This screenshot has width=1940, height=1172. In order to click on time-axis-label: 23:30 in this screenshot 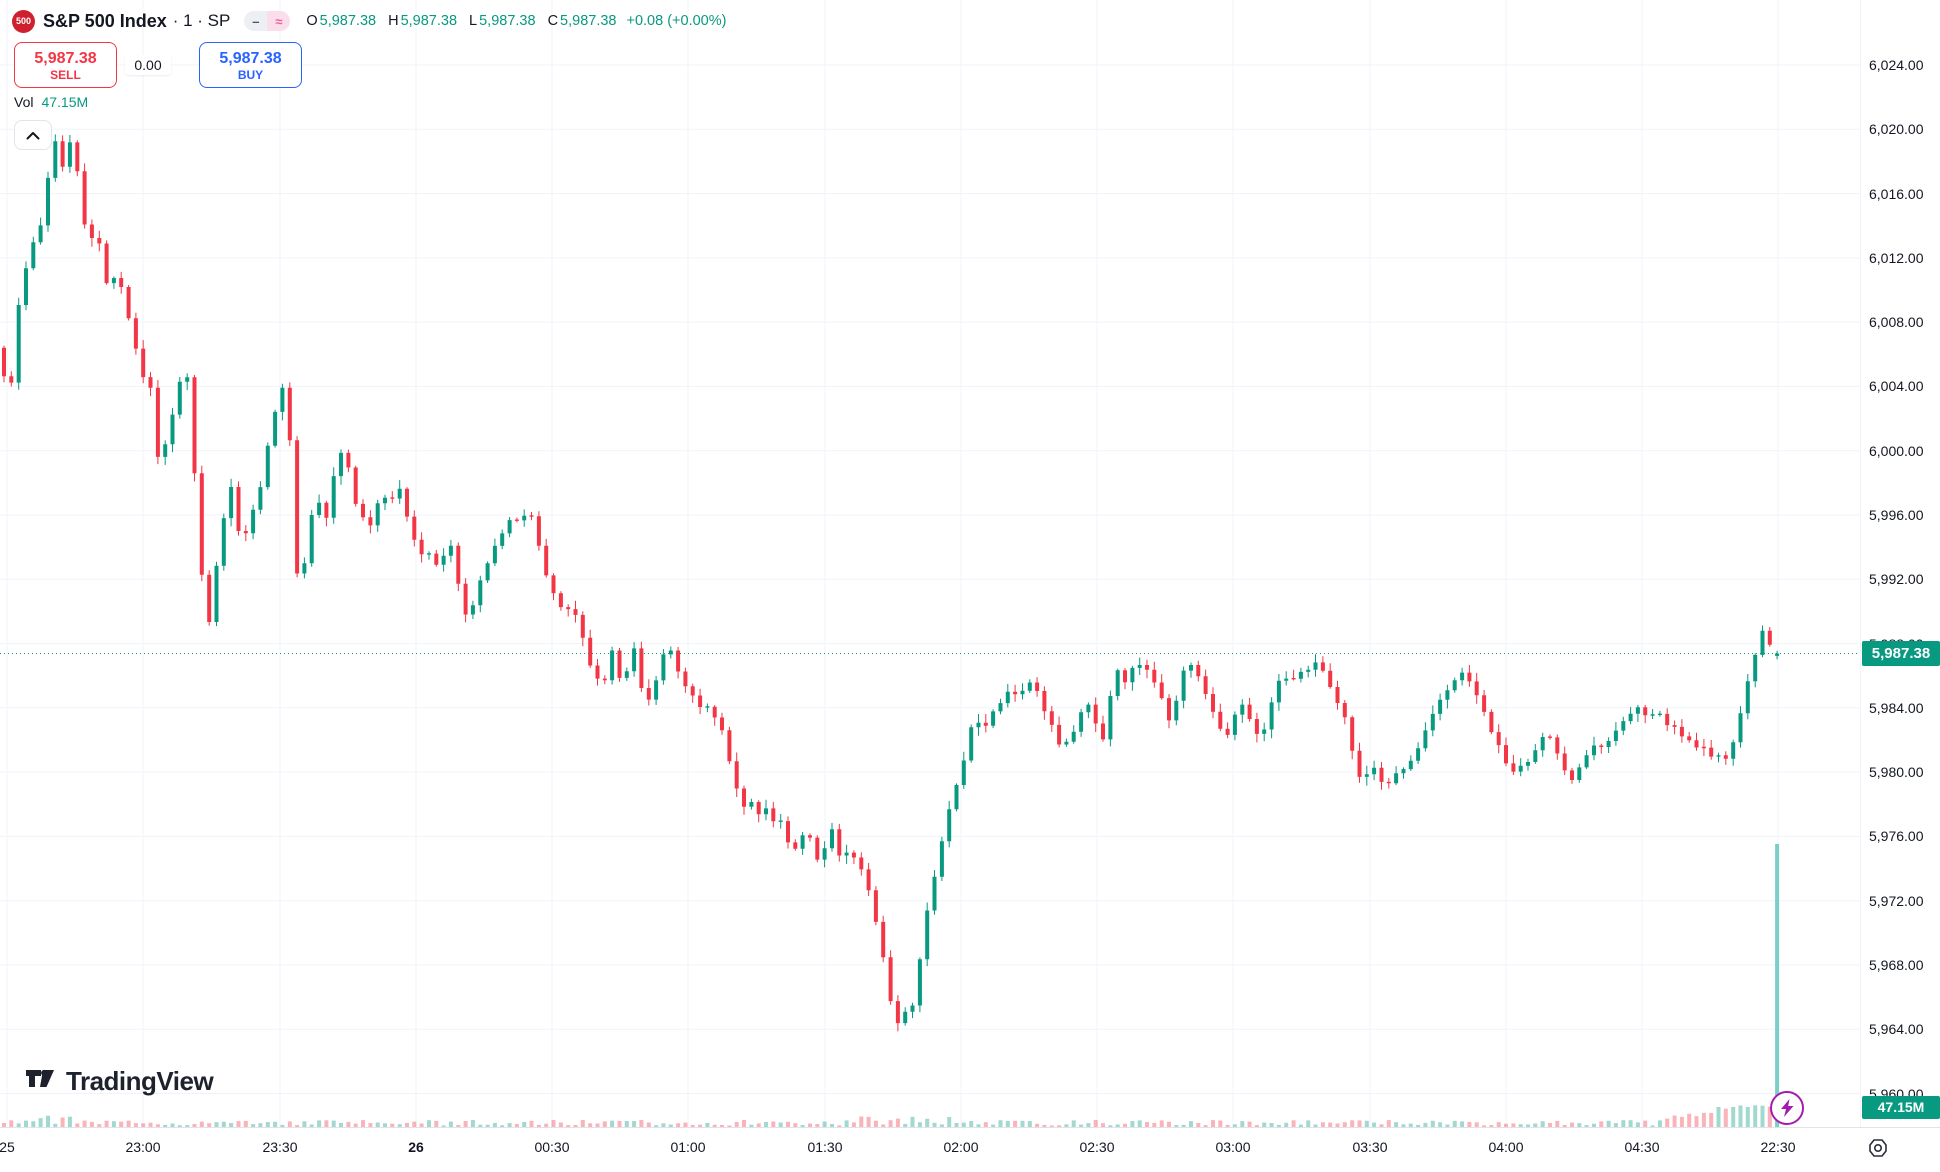, I will do `click(280, 1147)`.